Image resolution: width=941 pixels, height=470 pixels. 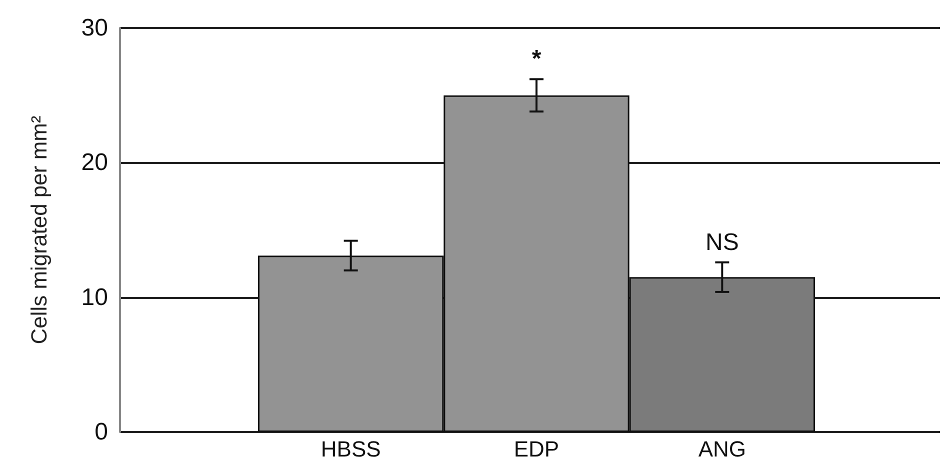 I want to click on y-tick-label: 10, so click(x=94, y=297).